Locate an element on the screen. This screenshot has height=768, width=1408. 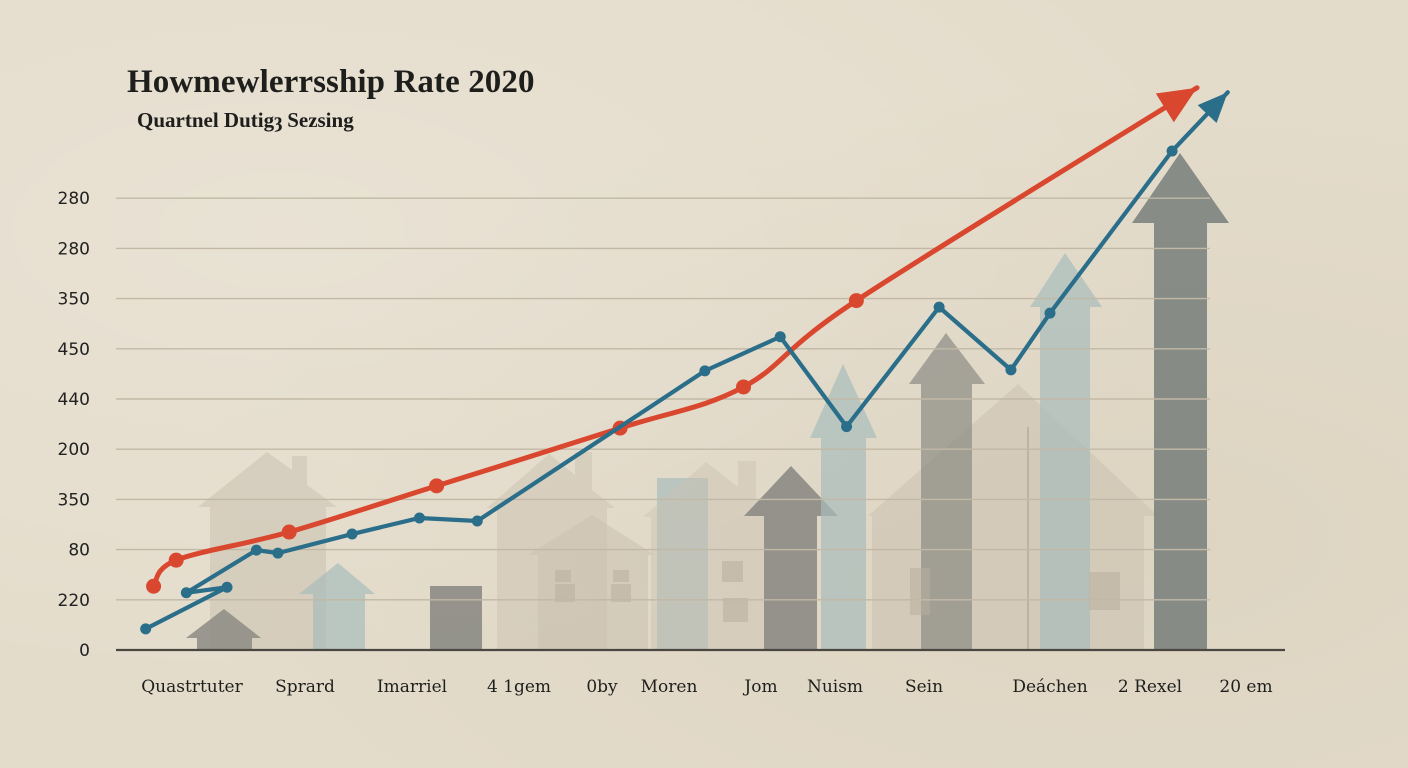
x-tick-label: Jom is located at coordinates (759, 687).